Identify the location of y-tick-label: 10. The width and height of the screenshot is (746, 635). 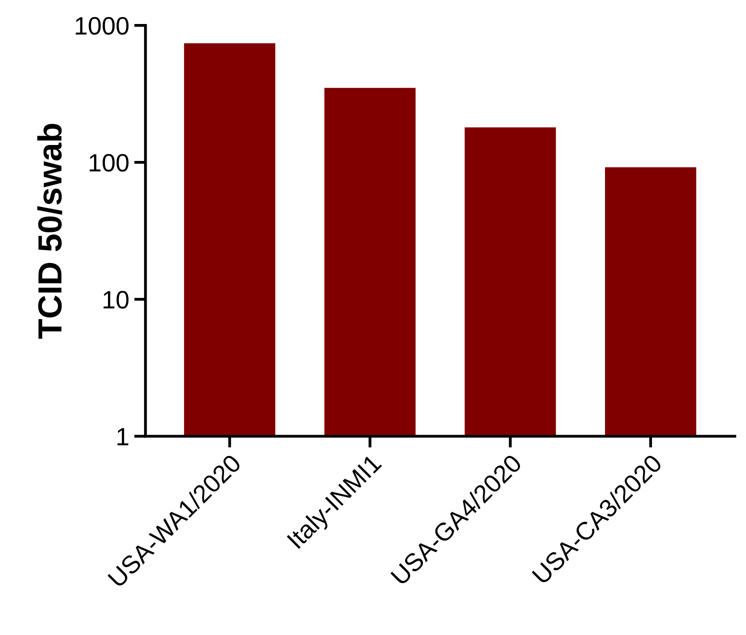
(116, 299).